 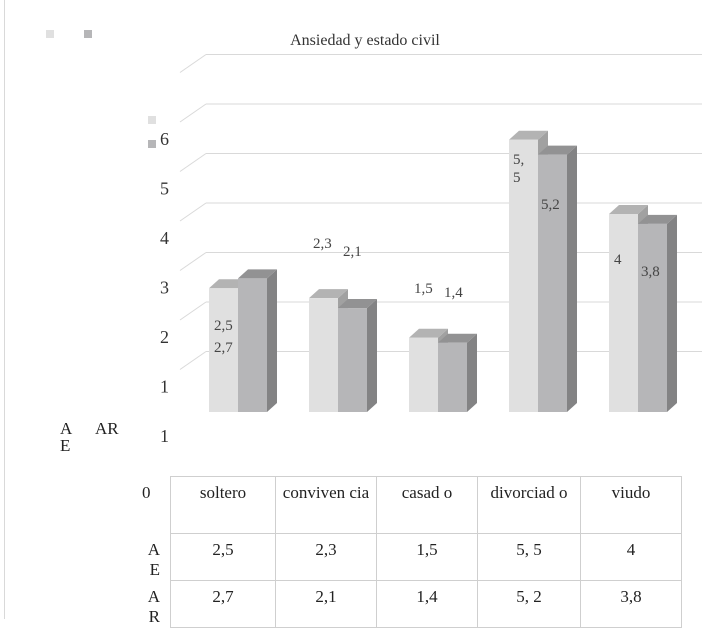 I want to click on data-label: 5, 5, so click(x=518, y=169).